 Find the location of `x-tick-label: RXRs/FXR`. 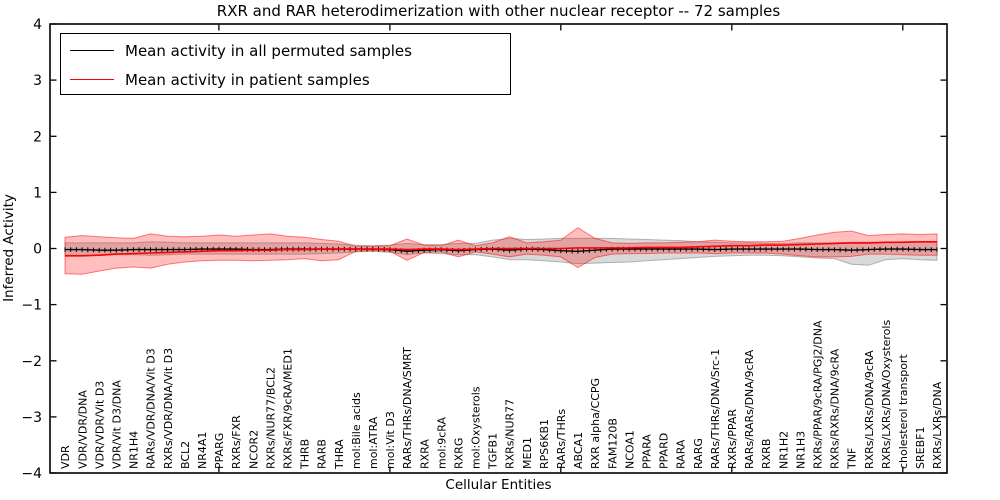

x-tick-label: RXRs/FXR is located at coordinates (236, 442).